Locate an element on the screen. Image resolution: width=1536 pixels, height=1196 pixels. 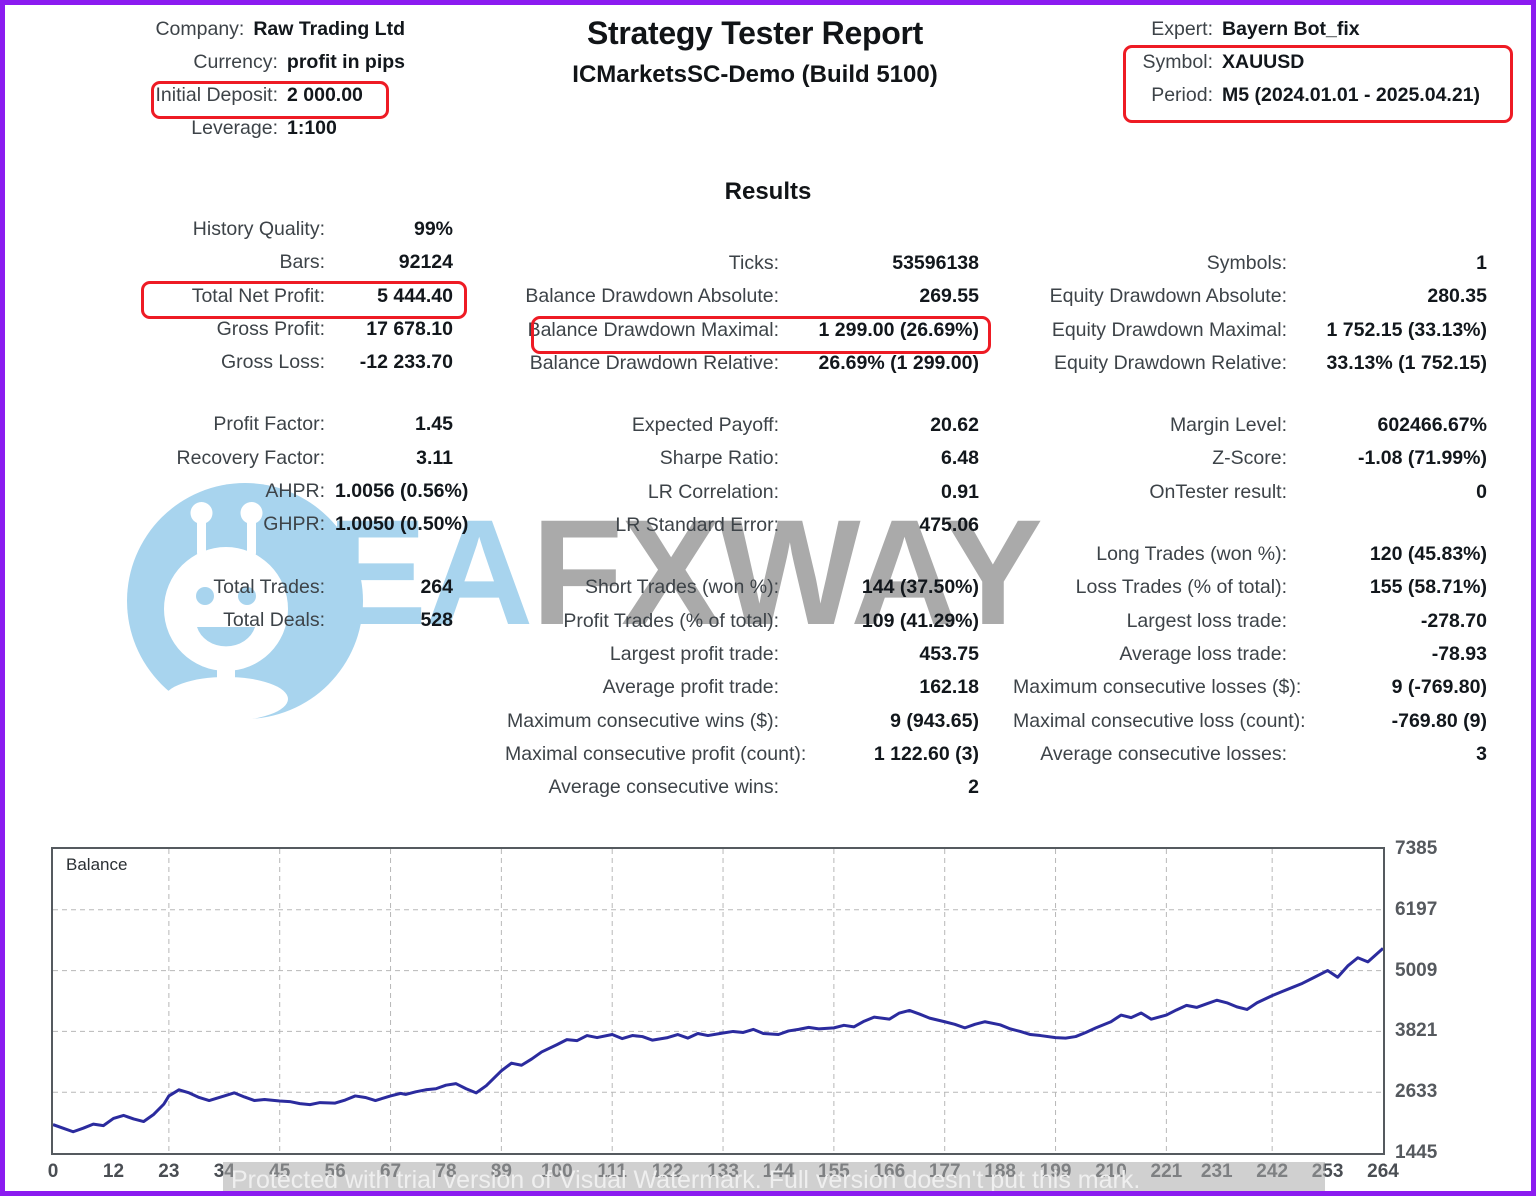
header-value: XAUUSD is located at coordinates (1263, 62).